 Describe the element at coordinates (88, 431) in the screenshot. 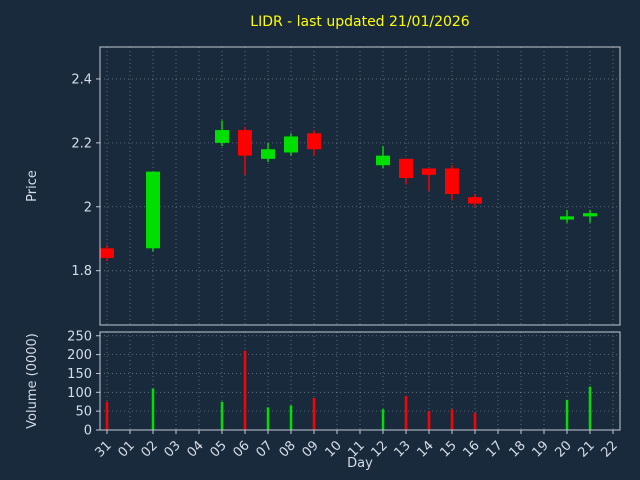

I see `volume-tick-label: 0` at that location.